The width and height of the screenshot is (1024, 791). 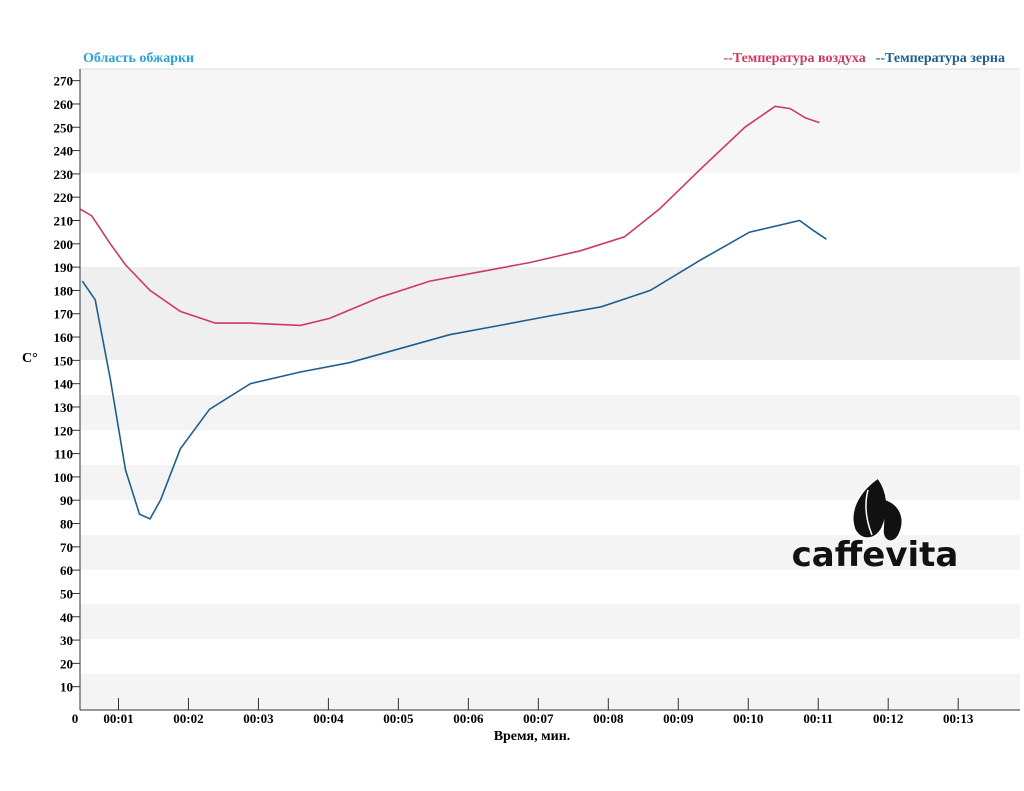 I want to click on y-tick-label: 30, so click(x=66, y=640).